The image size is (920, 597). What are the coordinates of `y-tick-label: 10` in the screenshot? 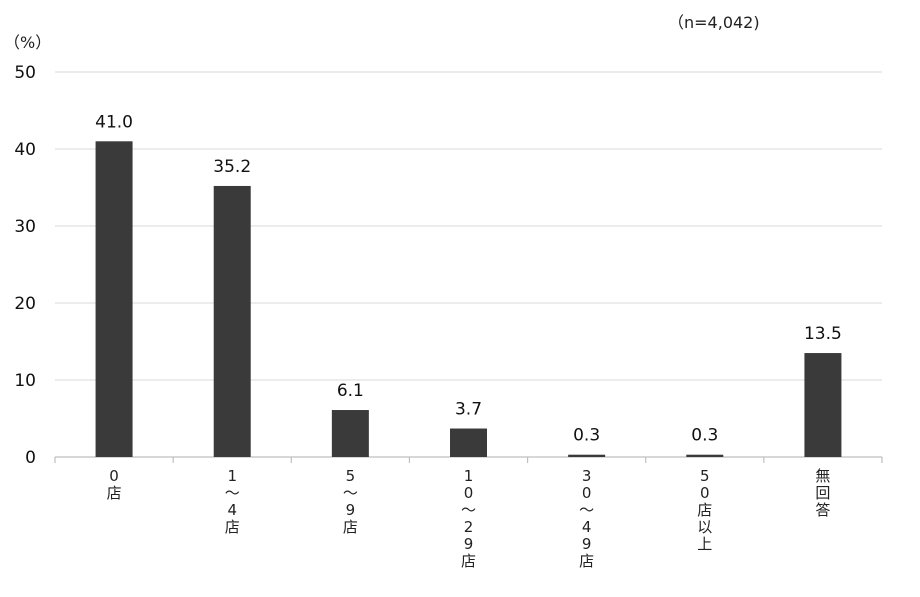 It's located at (25, 381).